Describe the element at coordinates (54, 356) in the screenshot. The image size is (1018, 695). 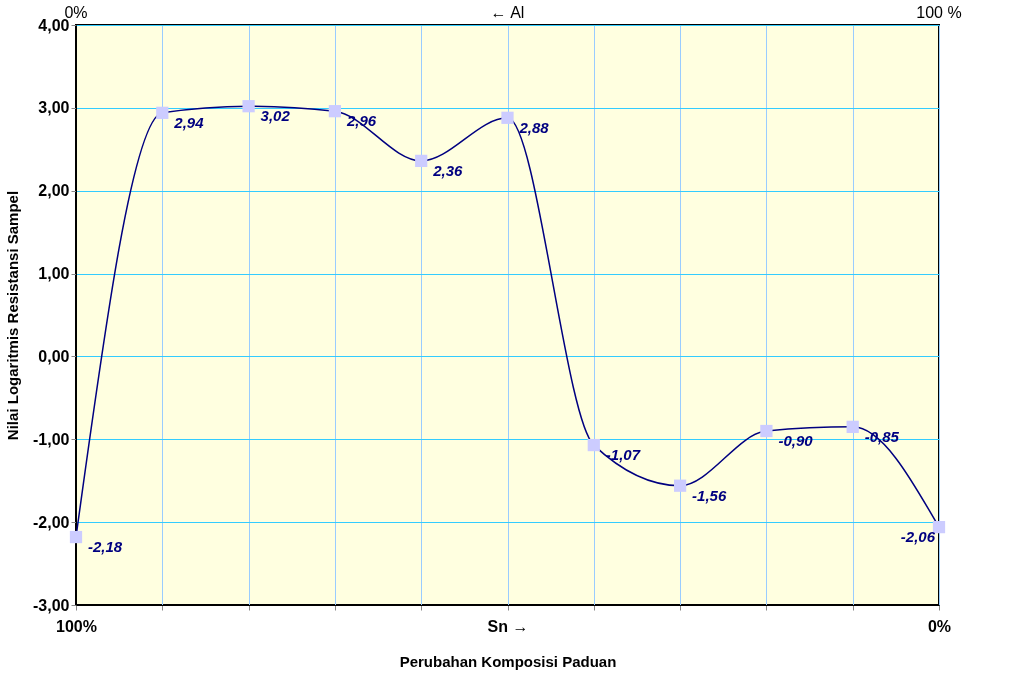
I see `y-tick-label: 0,00` at that location.